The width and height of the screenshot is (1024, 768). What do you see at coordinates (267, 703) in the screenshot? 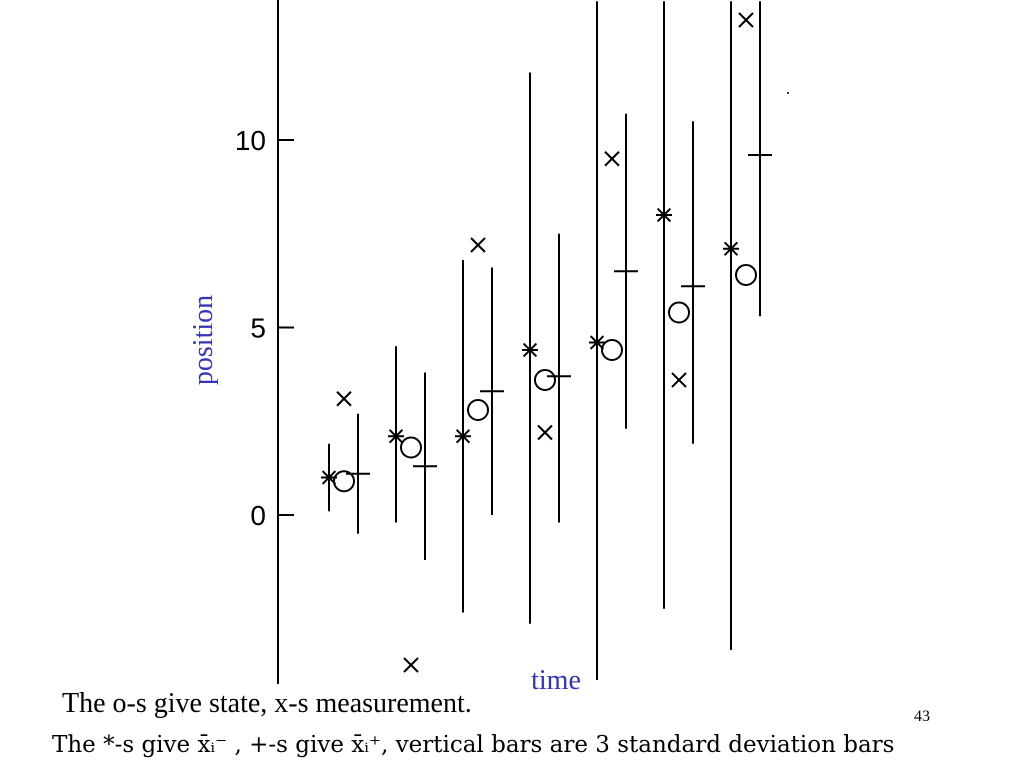
I see `caption-line-1: The o-s give state, x-s measurement.` at bounding box center [267, 703].